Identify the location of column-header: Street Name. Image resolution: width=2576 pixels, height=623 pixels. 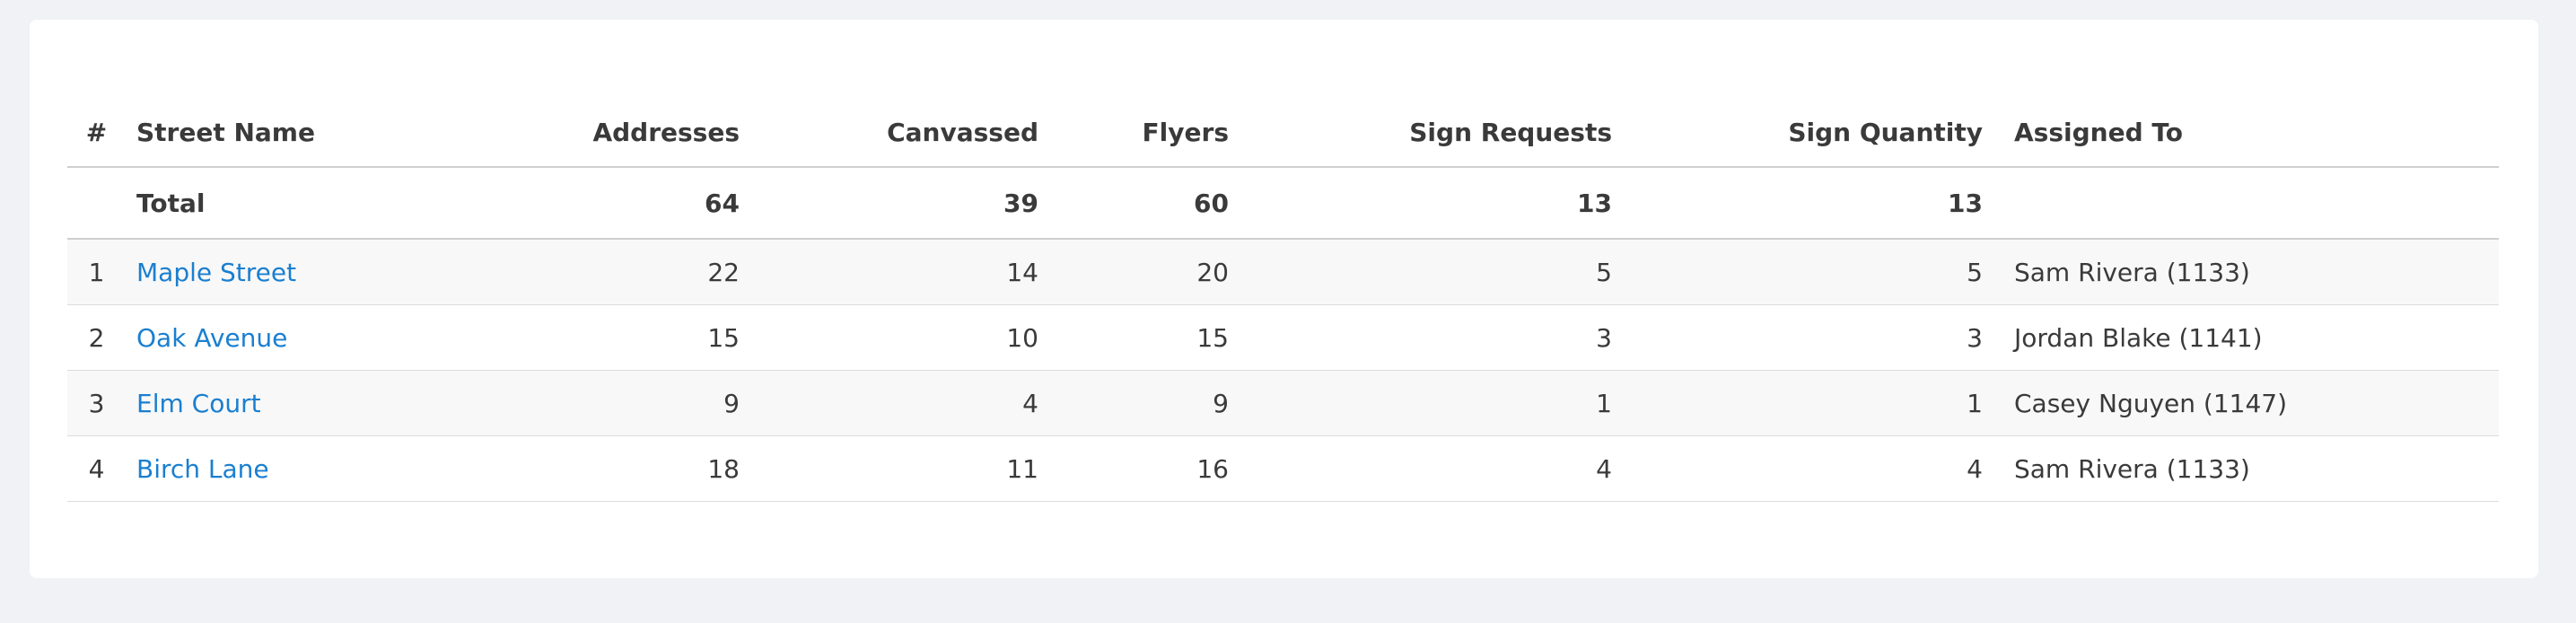
(332, 133).